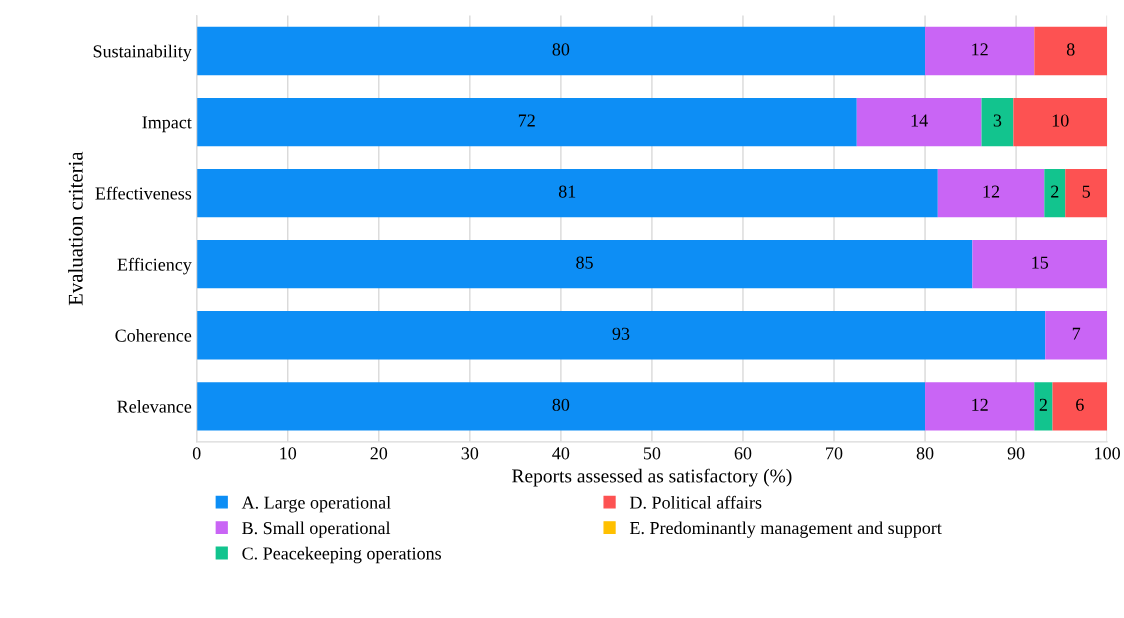 Image resolution: width=1124 pixels, height=618 pixels. I want to click on data-label: 85, so click(584, 262).